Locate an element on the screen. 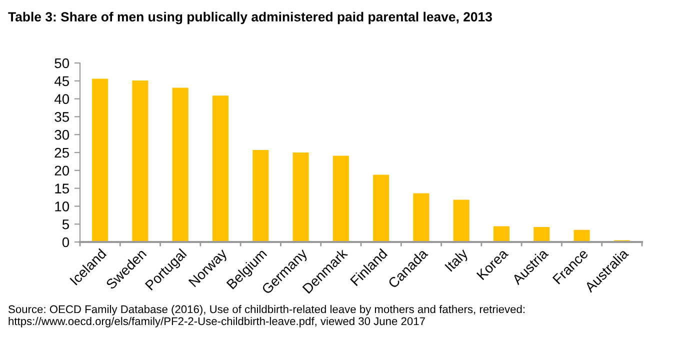  y-tick-label: 15 is located at coordinates (62, 189).